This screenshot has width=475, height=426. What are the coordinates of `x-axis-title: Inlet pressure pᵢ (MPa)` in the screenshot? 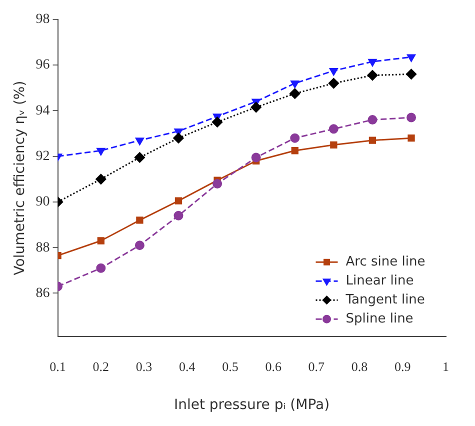 It's located at (252, 405).